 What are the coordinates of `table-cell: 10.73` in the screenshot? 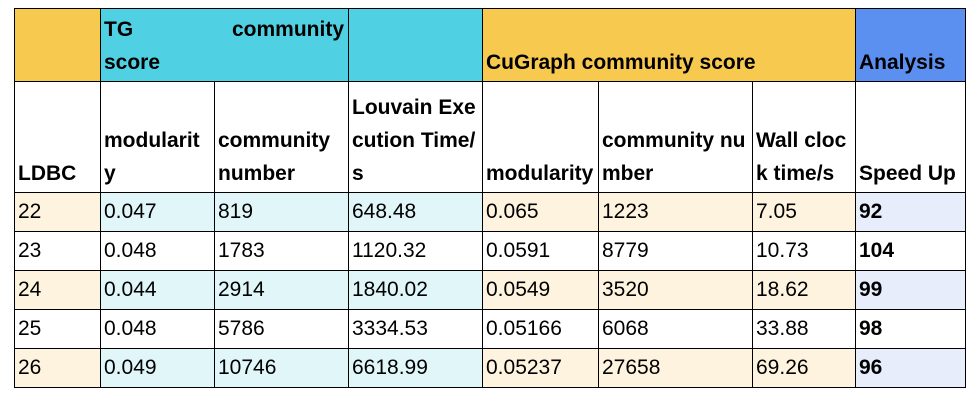 It's located at (804, 251).